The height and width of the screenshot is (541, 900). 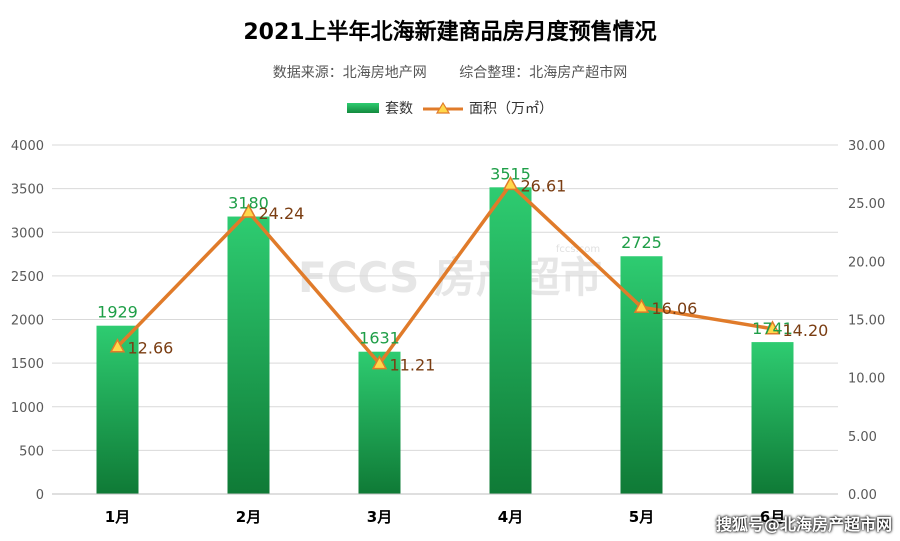 I want to click on x-tick-label: 5月, so click(x=641, y=517).